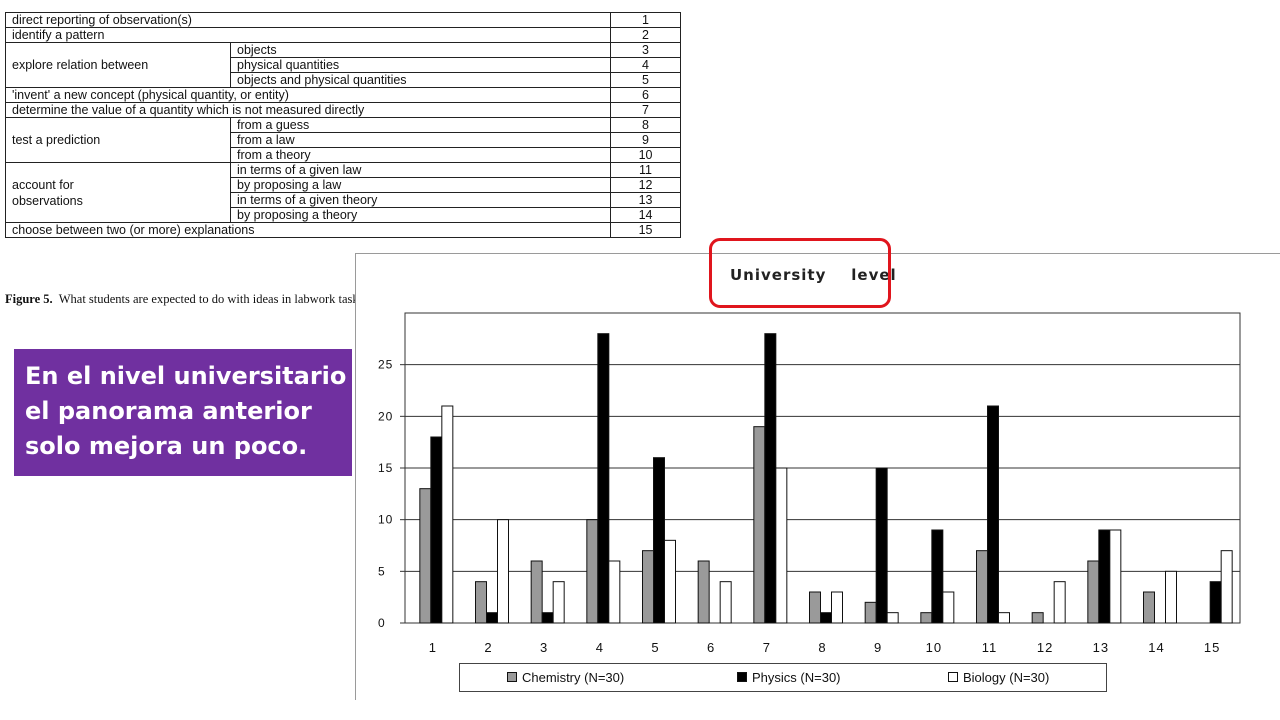  I want to click on legend-swatch-chemistry, so click(512, 677).